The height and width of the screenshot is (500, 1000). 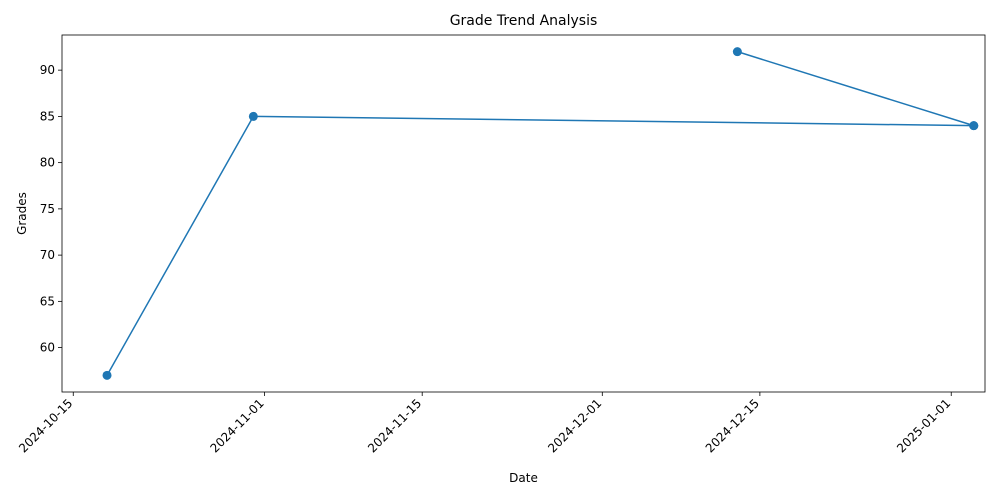 What do you see at coordinates (574, 425) in the screenshot?
I see `x-tick-label: 2024-12-01` at bounding box center [574, 425].